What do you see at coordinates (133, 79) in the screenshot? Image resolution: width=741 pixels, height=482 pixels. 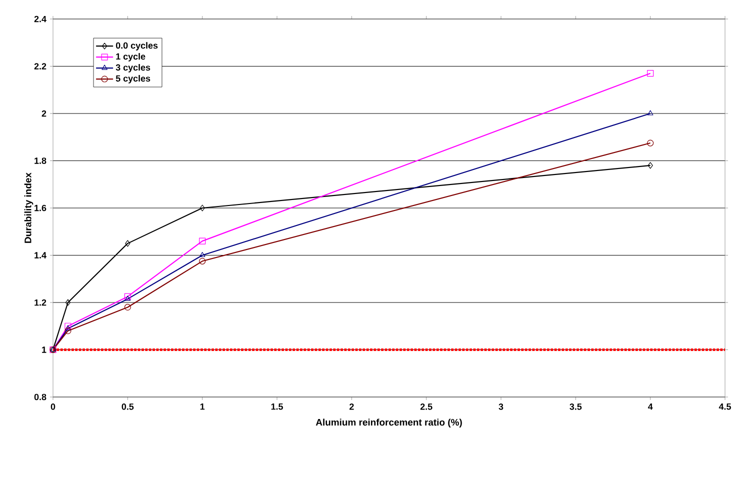 I see `legend-label: 5 cycles` at bounding box center [133, 79].